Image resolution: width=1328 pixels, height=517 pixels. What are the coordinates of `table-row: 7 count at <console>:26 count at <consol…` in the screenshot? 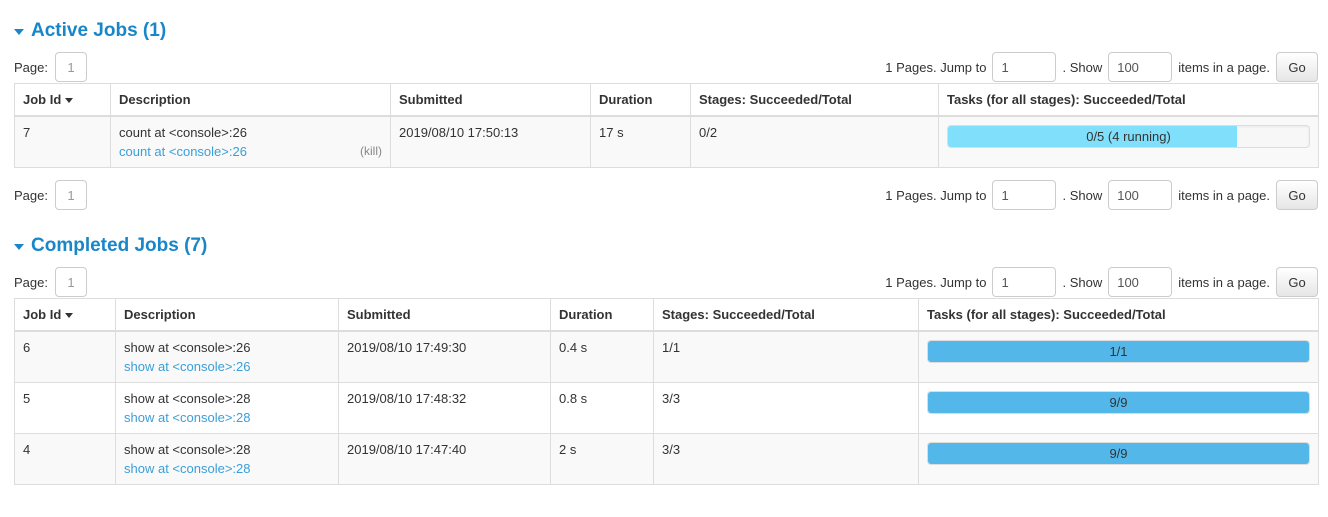 It's located at (666, 141).